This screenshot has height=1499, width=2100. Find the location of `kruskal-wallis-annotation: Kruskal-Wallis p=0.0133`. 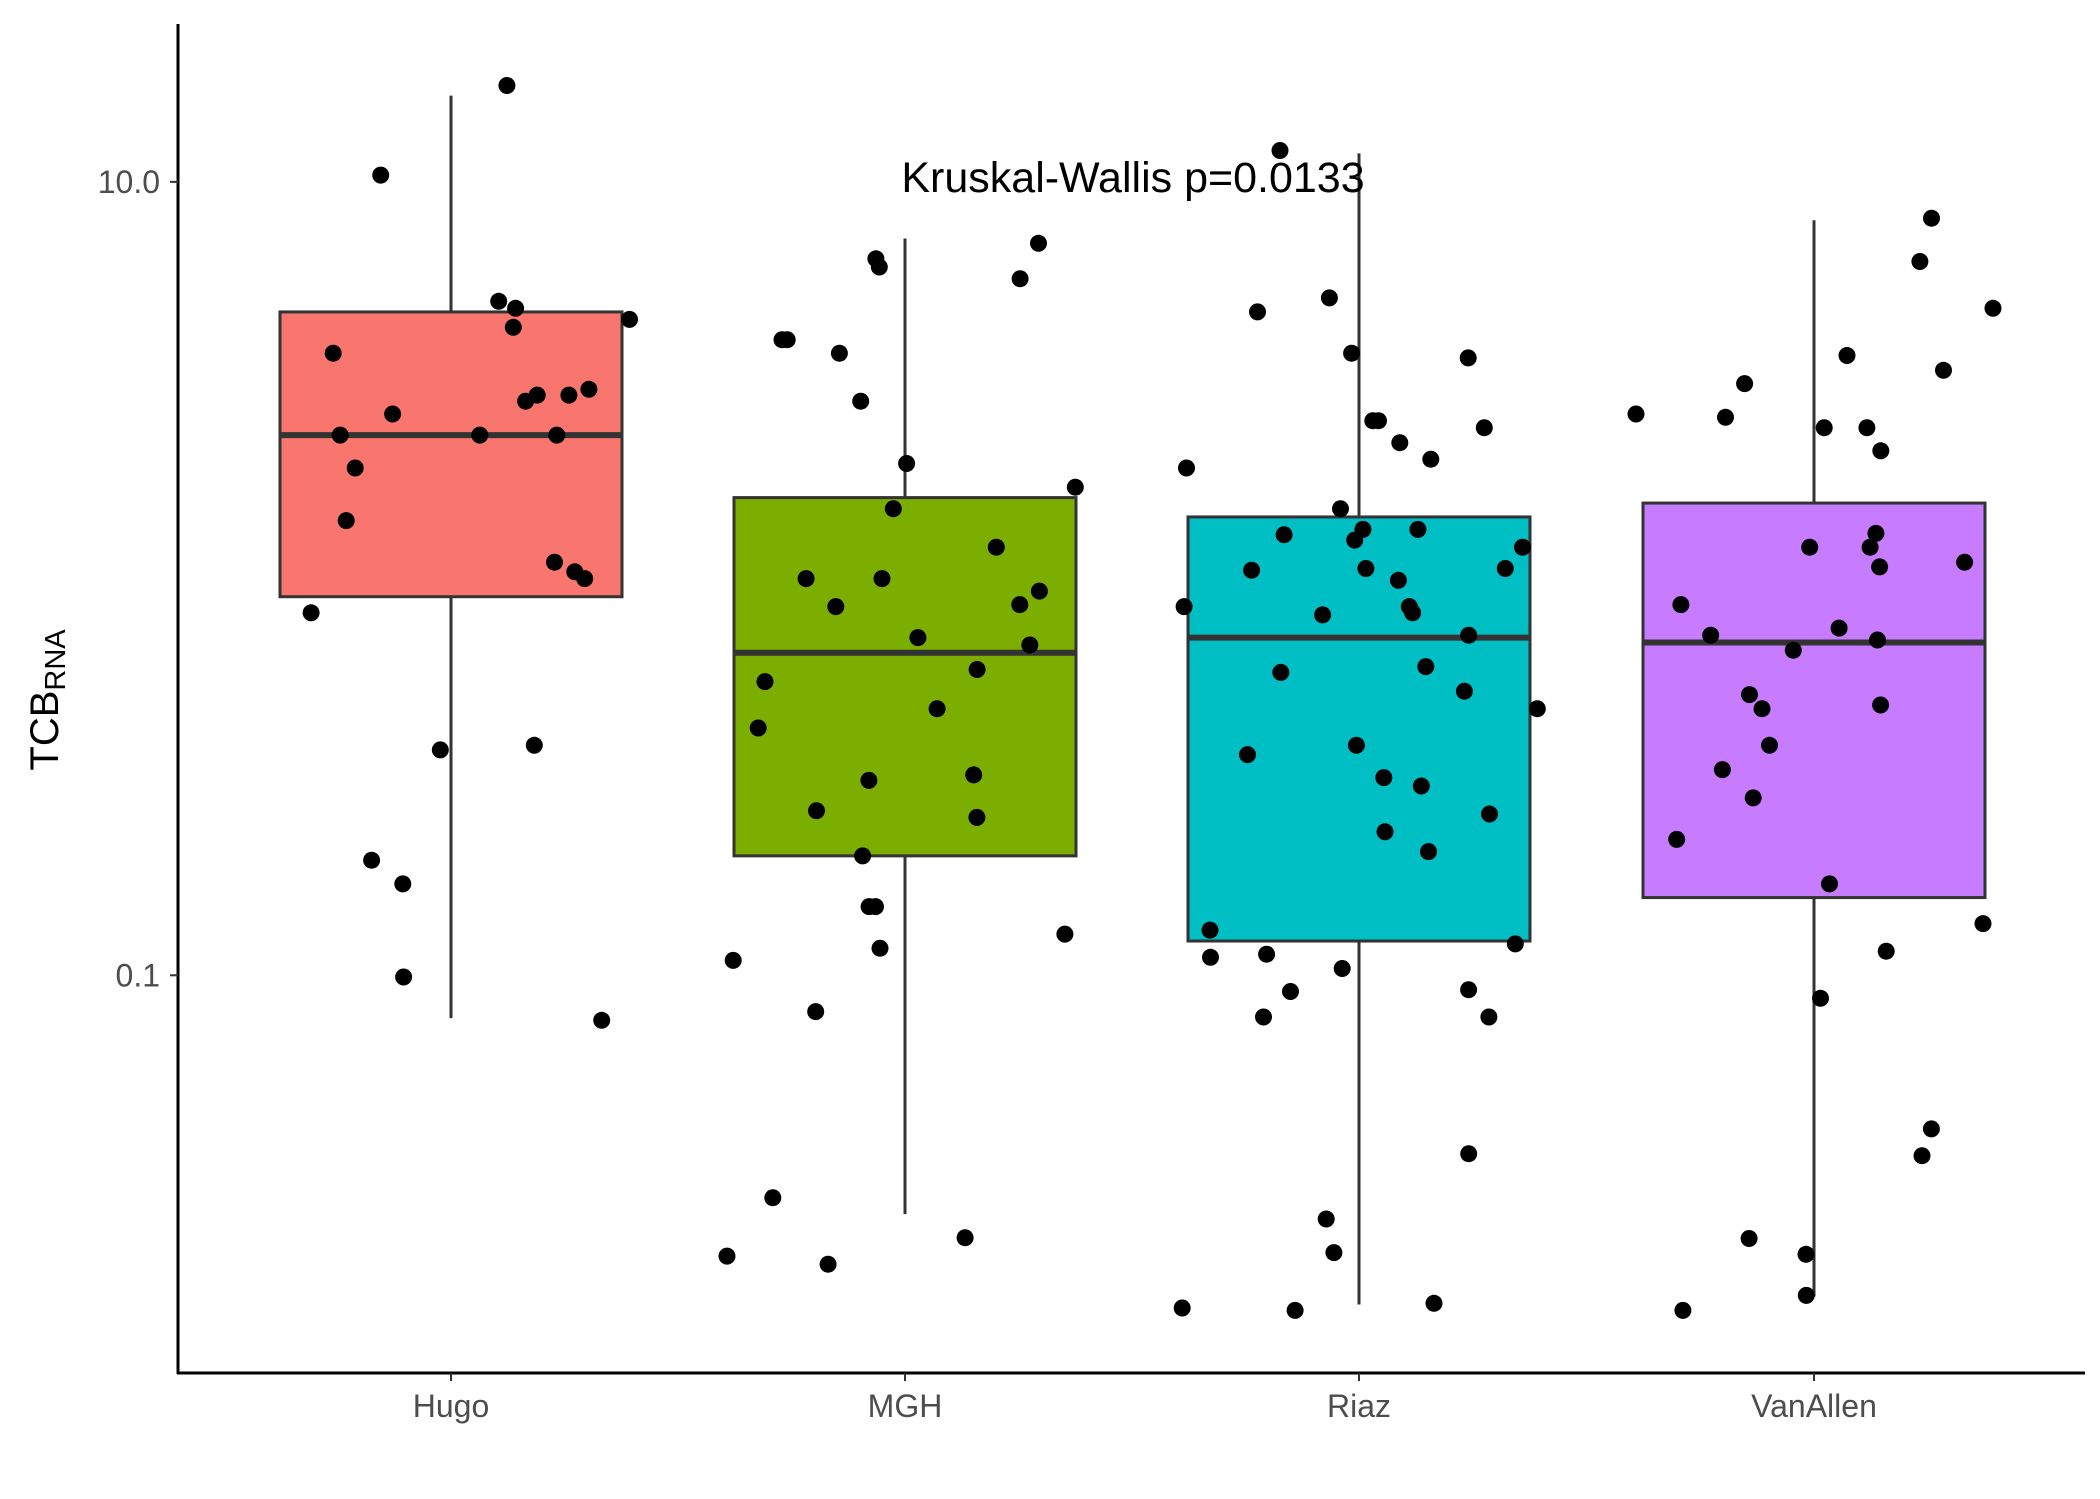

kruskal-wallis-annotation: Kruskal-Wallis p=0.0133 is located at coordinates (1132, 178).